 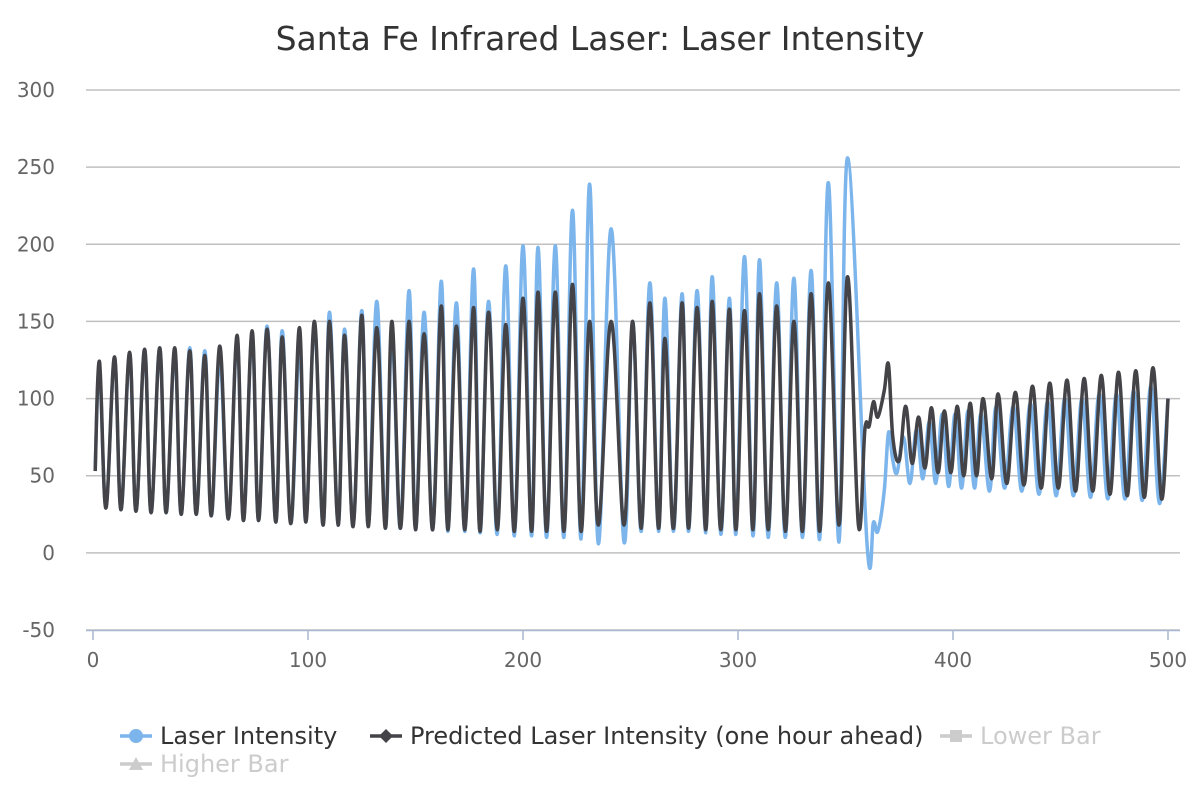 What do you see at coordinates (36, 399) in the screenshot?
I see `y-tick-label: 100` at bounding box center [36, 399].